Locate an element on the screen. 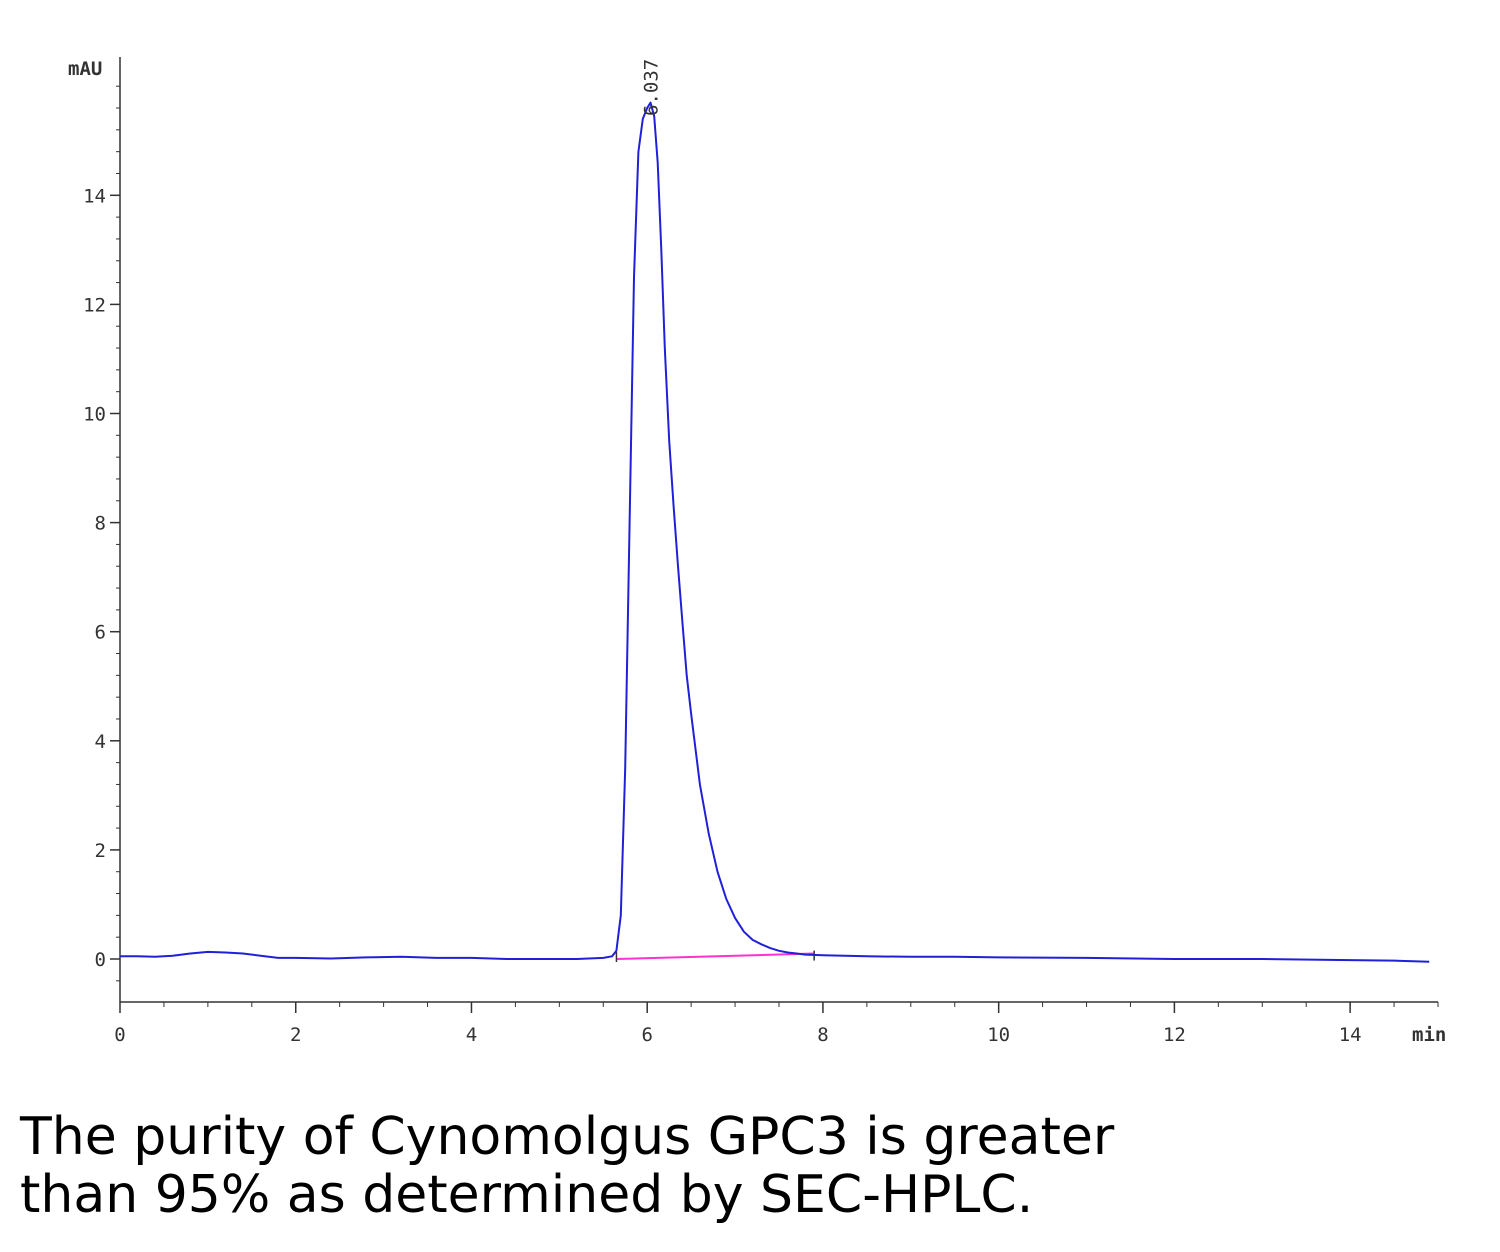 This screenshot has width=1500, height=1252. caption-line-2: than 95% as determined by SEC-HPLC. is located at coordinates (527, 1195).